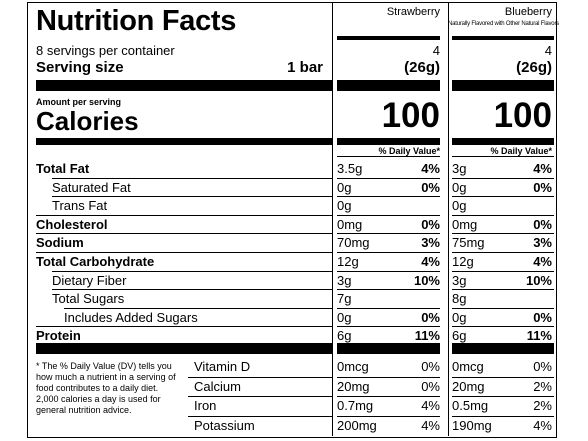 The width and height of the screenshot is (588, 441). Describe the element at coordinates (528, 12) in the screenshot. I see `flavor-name: Blueberry` at that location.